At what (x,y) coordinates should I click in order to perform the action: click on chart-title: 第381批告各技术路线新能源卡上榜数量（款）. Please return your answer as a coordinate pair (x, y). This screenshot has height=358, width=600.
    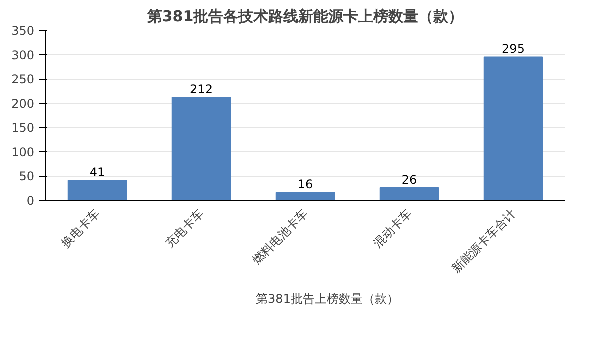
    Looking at the image, I should click on (305, 17).